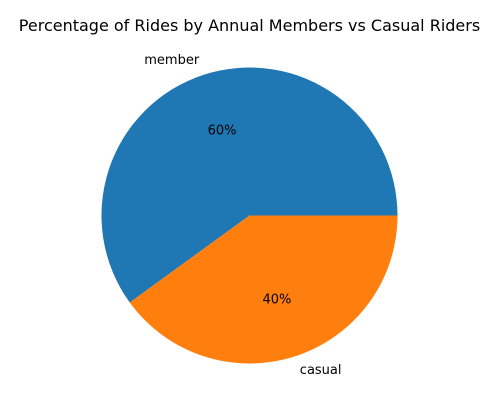  I want to click on slice-percent-casual: 40%, so click(276, 299).